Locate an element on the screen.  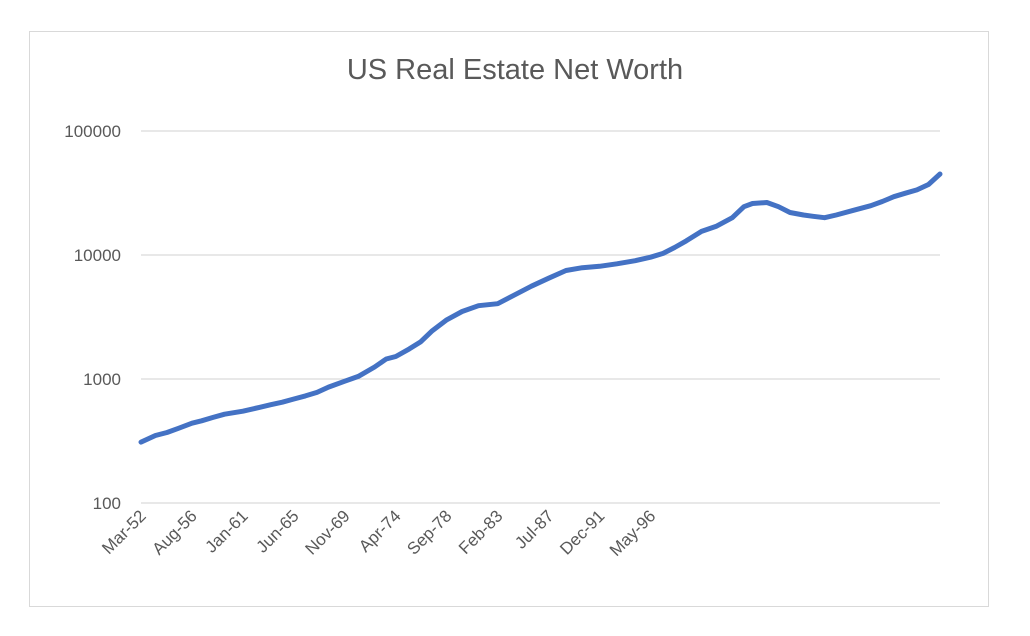
x-tick-label: Aug-56 is located at coordinates (175, 532).